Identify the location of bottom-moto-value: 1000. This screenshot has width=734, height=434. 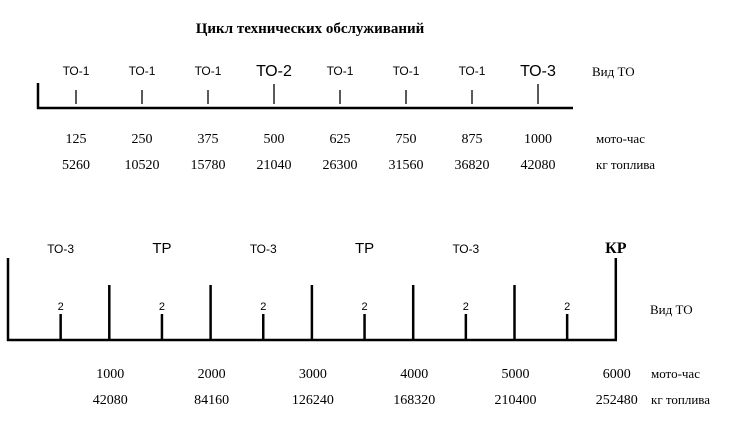
(110, 374).